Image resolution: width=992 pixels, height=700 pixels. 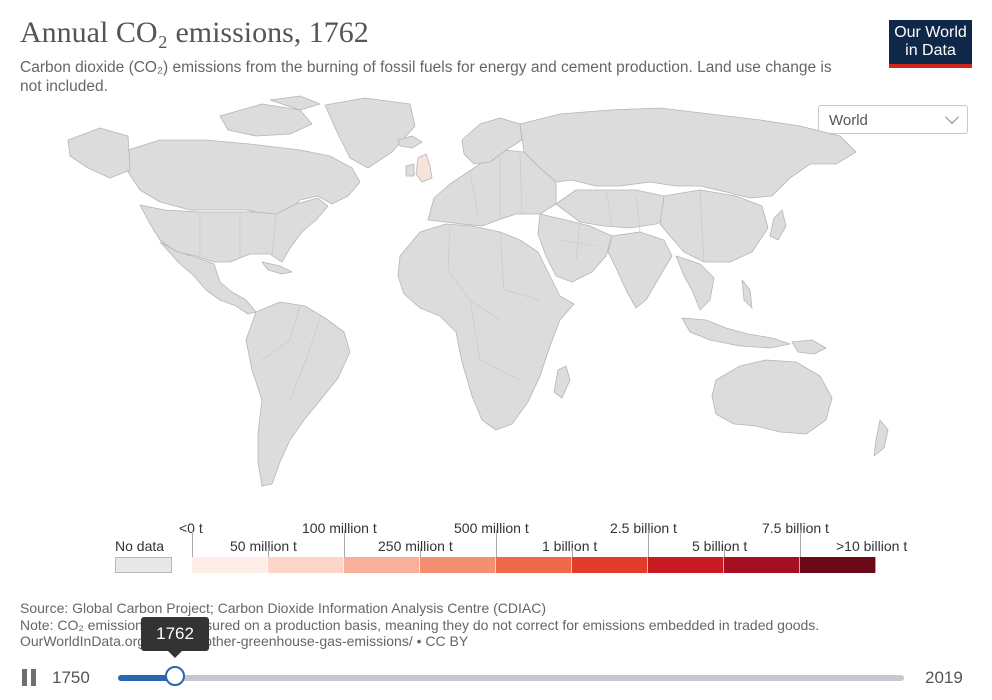 I want to click on legend-color-bins, so click(x=534, y=565).